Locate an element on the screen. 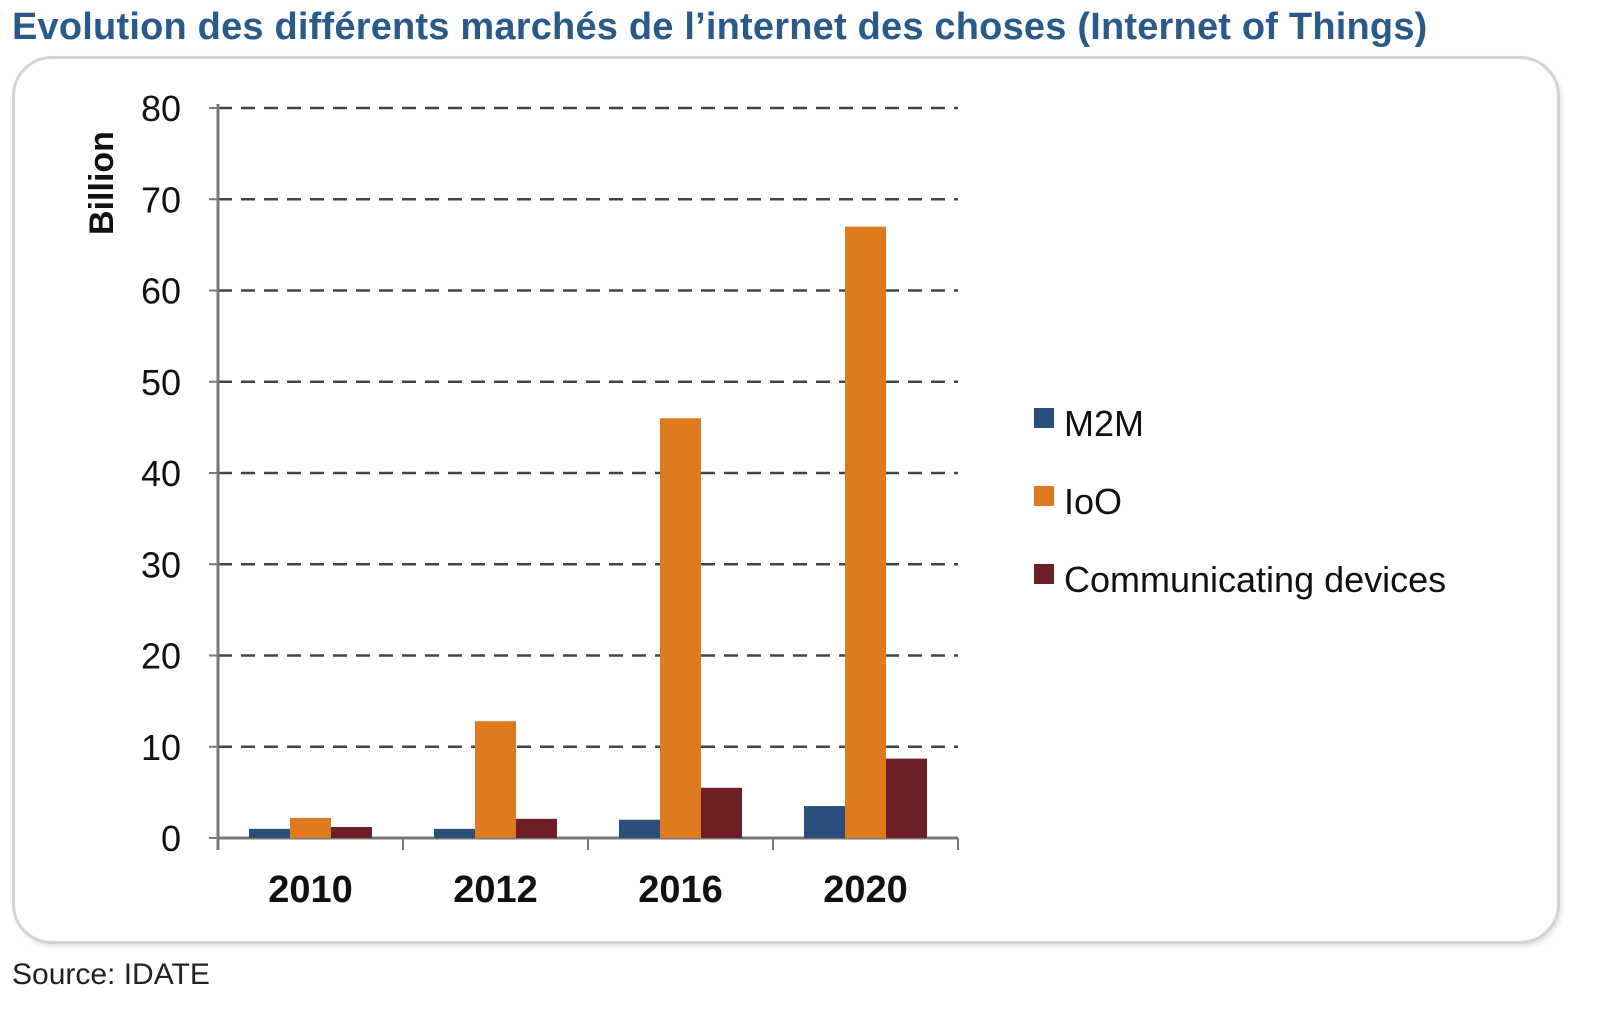 This screenshot has height=1017, width=1600. bar-ioo-2012 is located at coordinates (495, 779).